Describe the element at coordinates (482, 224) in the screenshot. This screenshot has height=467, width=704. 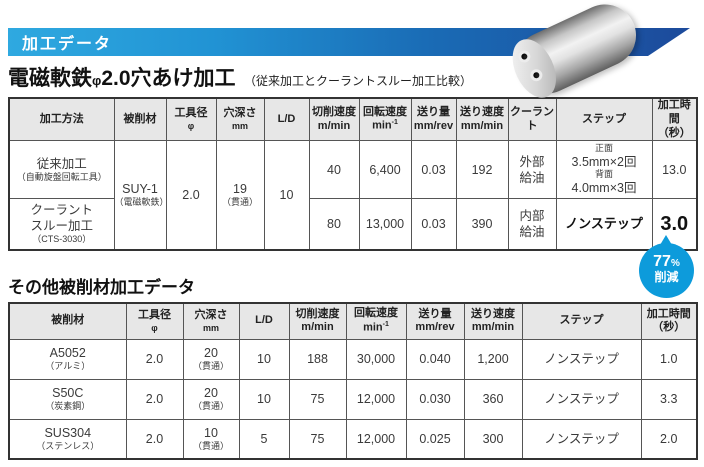
I see `cell-feed-rate: 390` at that location.